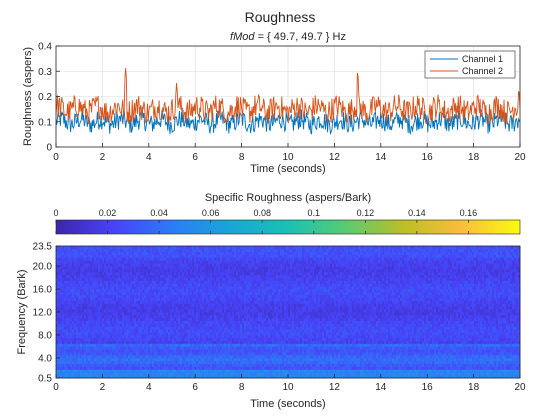 The height and width of the screenshot is (420, 560). What do you see at coordinates (288, 227) in the screenshot?
I see `colorbar-gradient` at bounding box center [288, 227].